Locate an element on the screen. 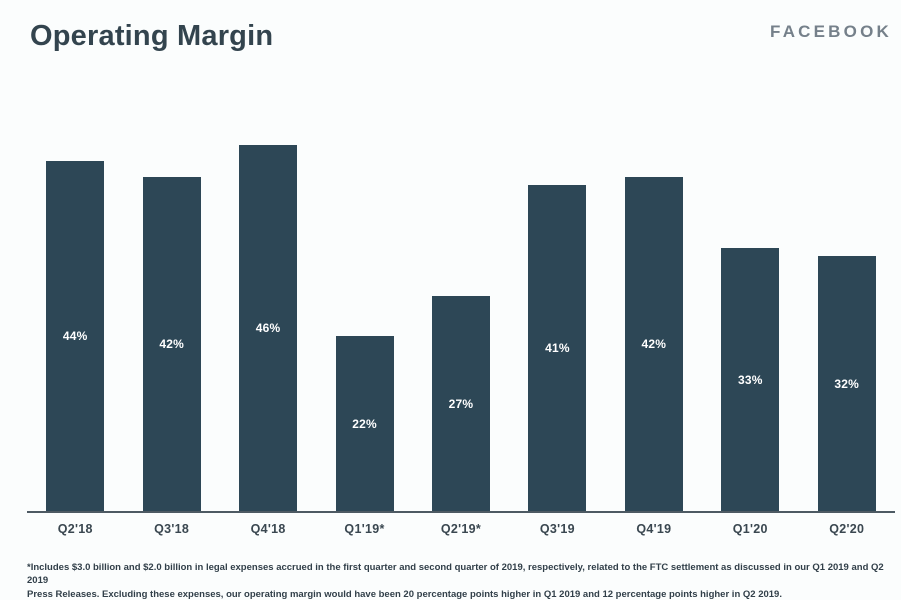  bar-value-label: 32% is located at coordinates (847, 383).